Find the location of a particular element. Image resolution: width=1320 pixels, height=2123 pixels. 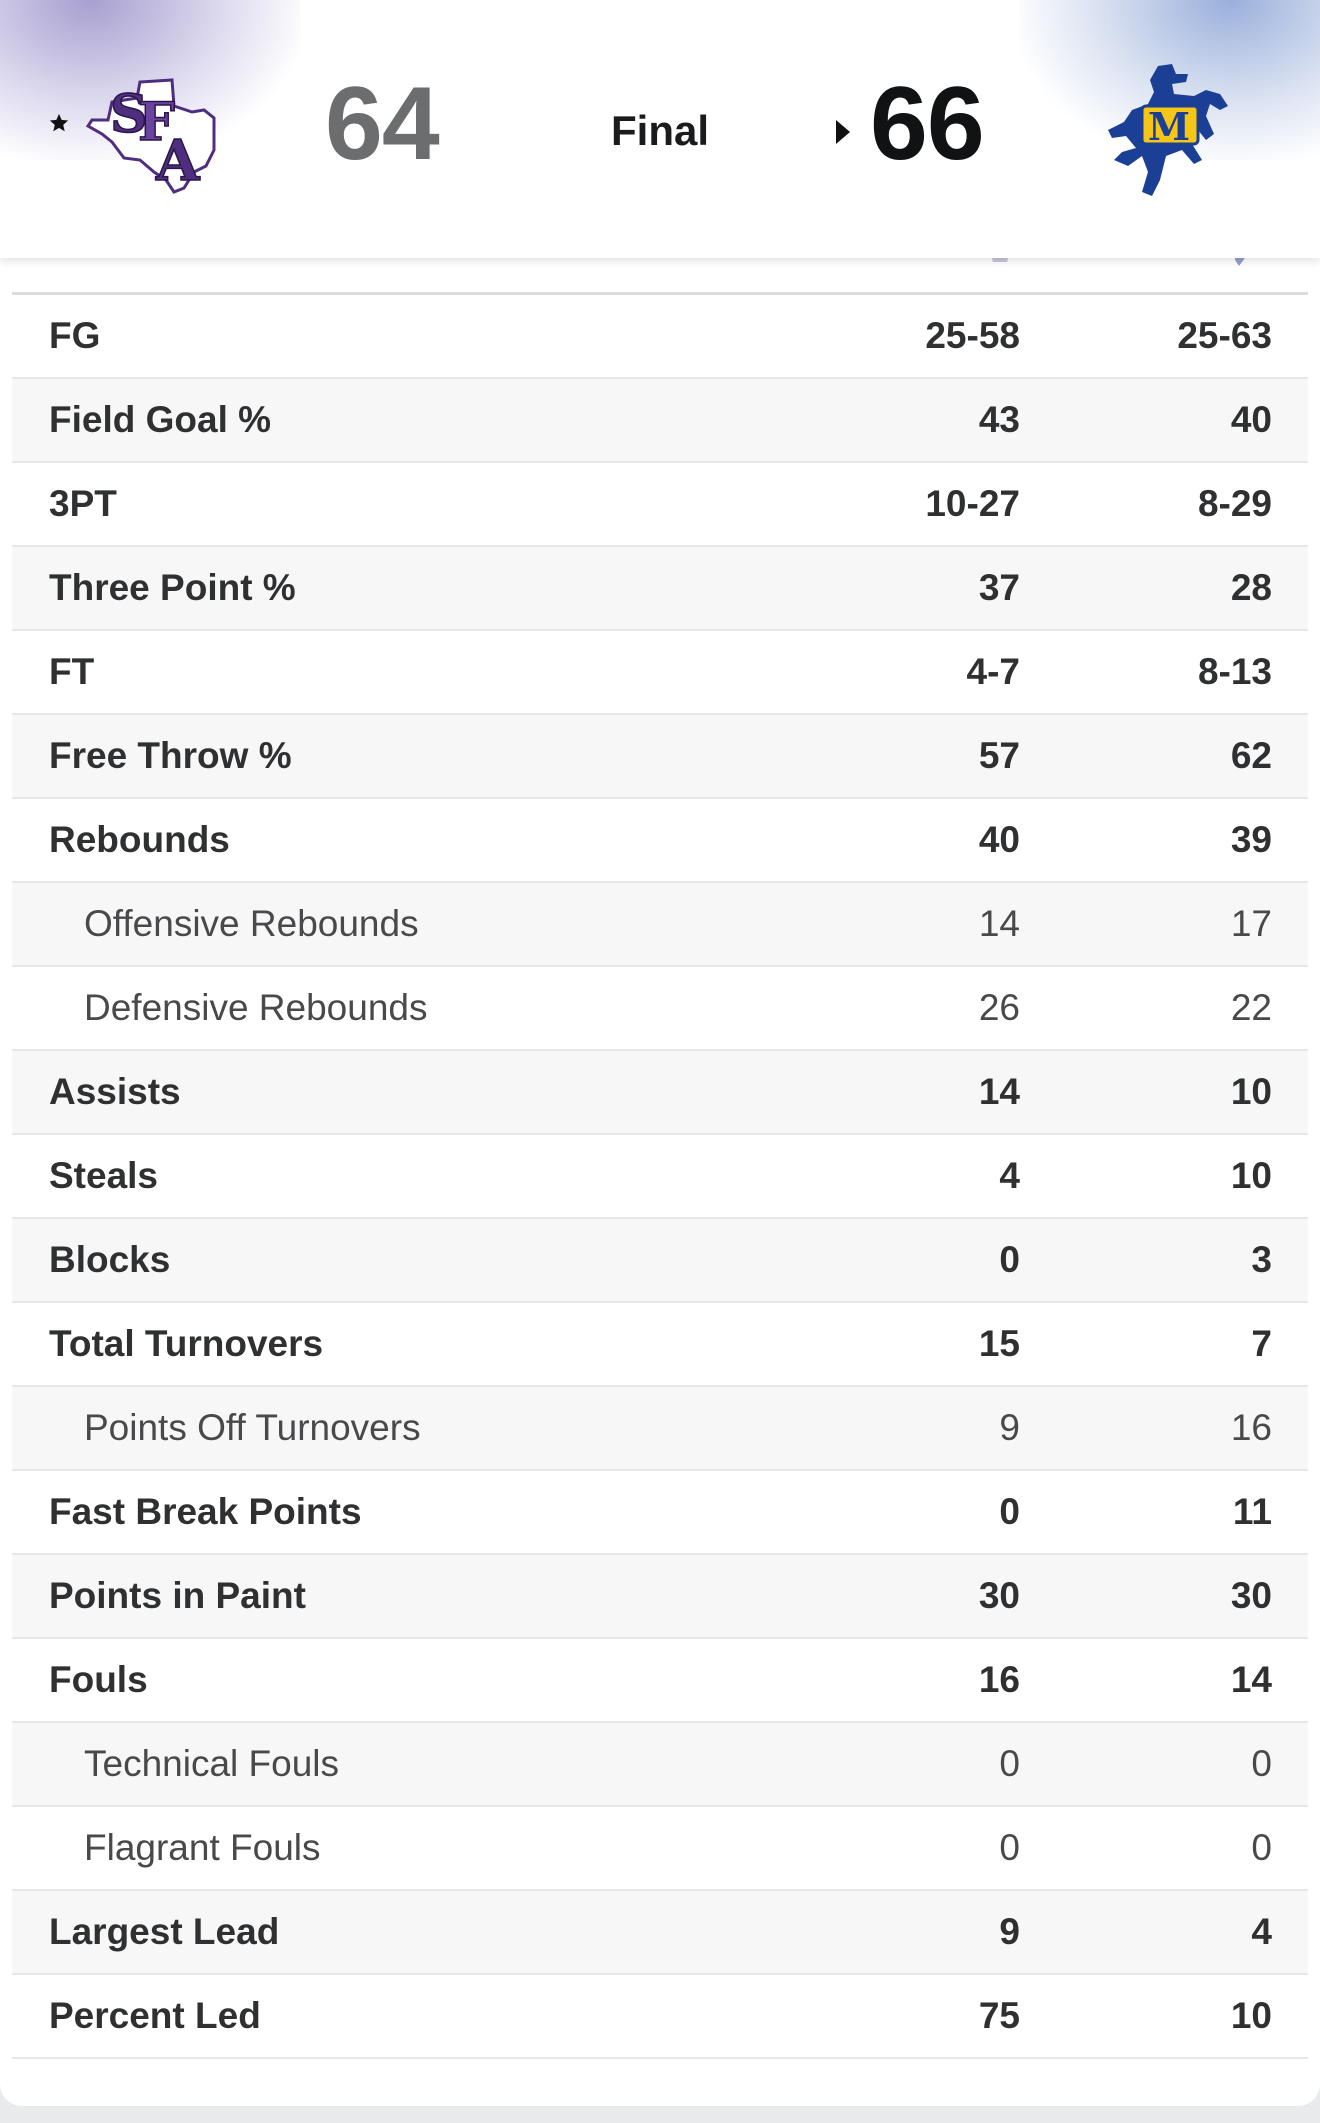

stat-row: Rebounds 40 39 is located at coordinates (660, 841).